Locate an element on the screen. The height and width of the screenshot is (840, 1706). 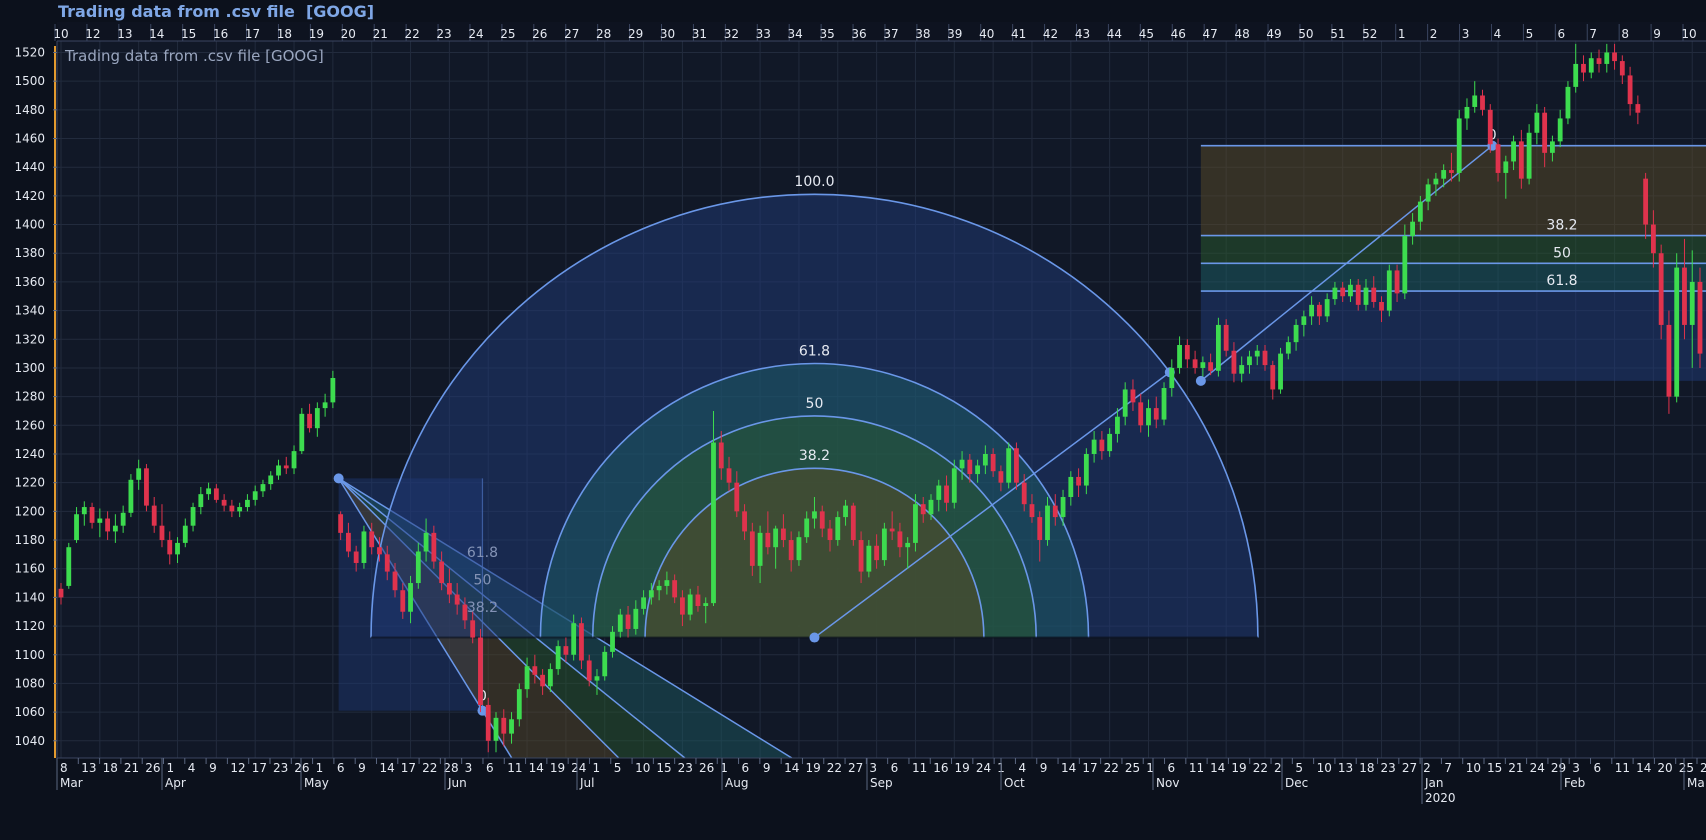
fib-arc-label: 38.2 is located at coordinates (814, 456).